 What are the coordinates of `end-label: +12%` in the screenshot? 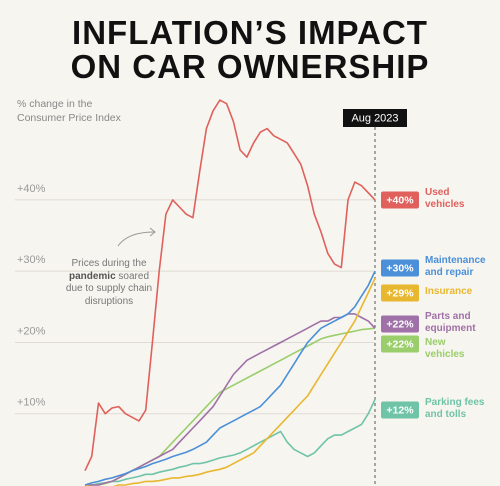 It's located at (400, 410).